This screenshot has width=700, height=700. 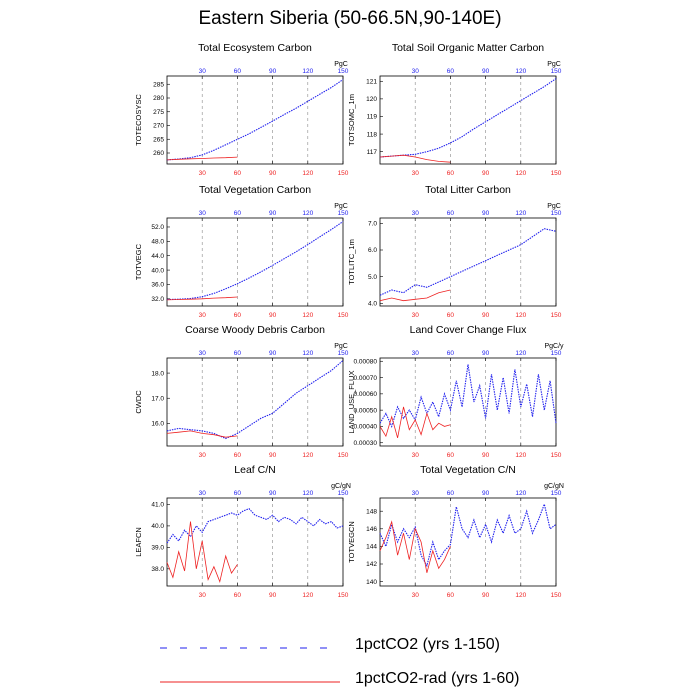 What do you see at coordinates (468, 470) in the screenshot?
I see `panel-title: Total Vegetation C/N` at bounding box center [468, 470].